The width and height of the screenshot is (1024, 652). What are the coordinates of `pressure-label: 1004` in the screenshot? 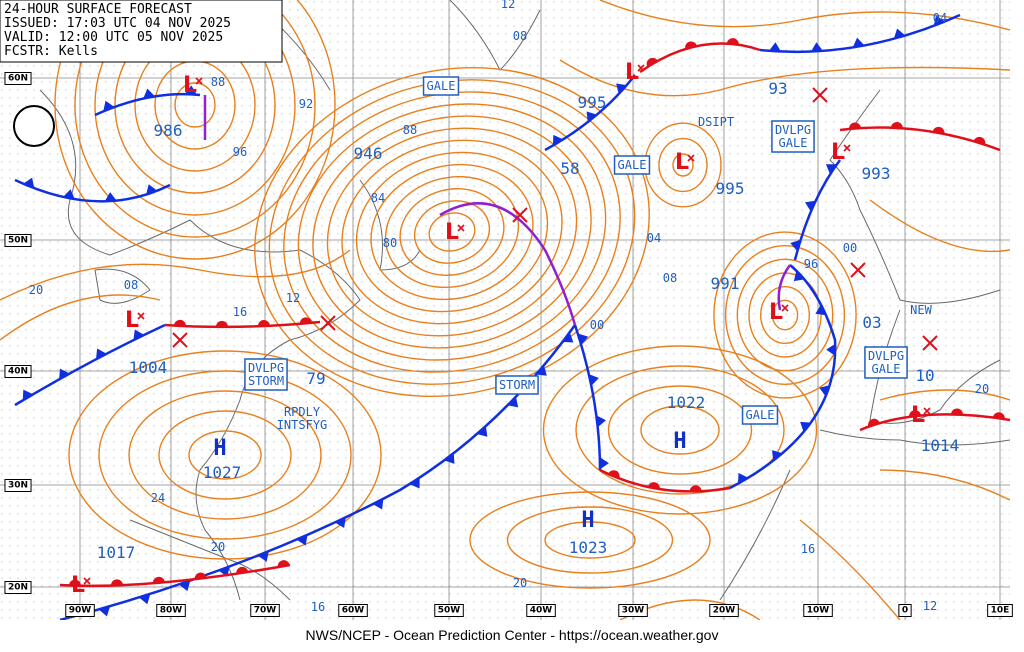 It's located at (148, 367).